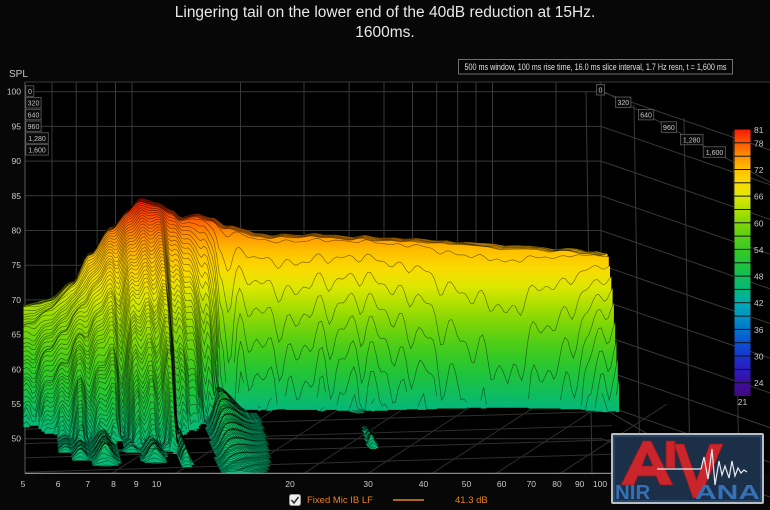 The image size is (770, 510). I want to click on svg-text: 21, so click(743, 402).